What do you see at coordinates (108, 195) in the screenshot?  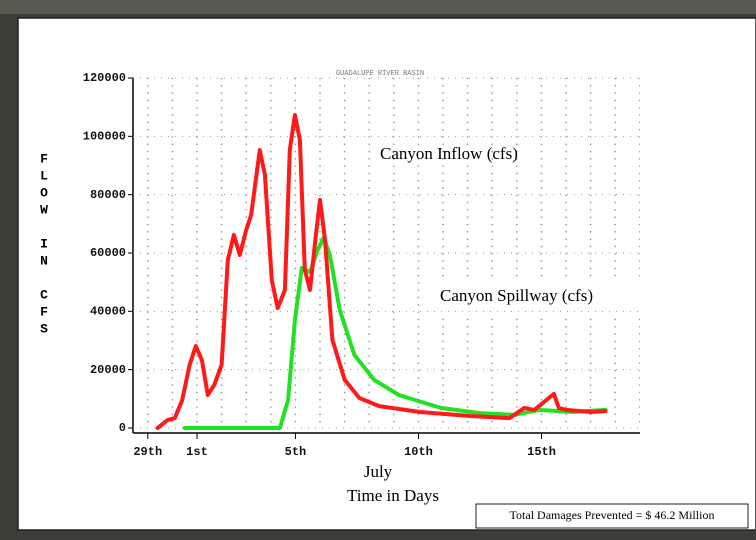 I see `y-tick-label: 80000` at bounding box center [108, 195].